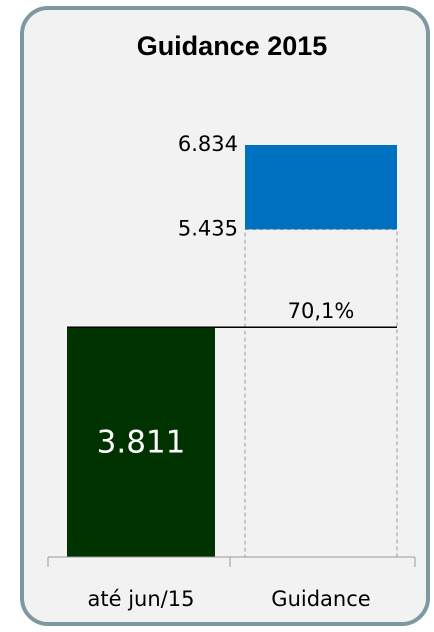  I want to click on chart-title: Guidance 2015, so click(232, 46).